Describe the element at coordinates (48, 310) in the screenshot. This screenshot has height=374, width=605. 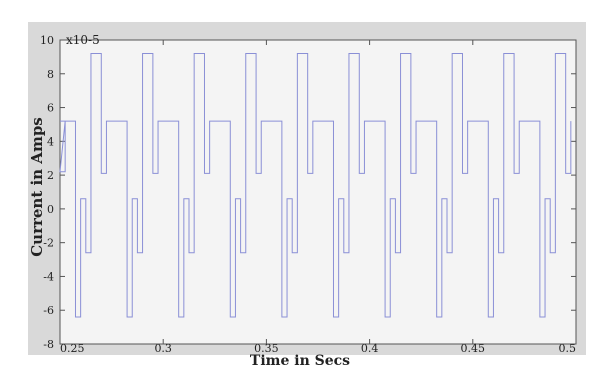
I see `y-tick-label: -6` at that location.